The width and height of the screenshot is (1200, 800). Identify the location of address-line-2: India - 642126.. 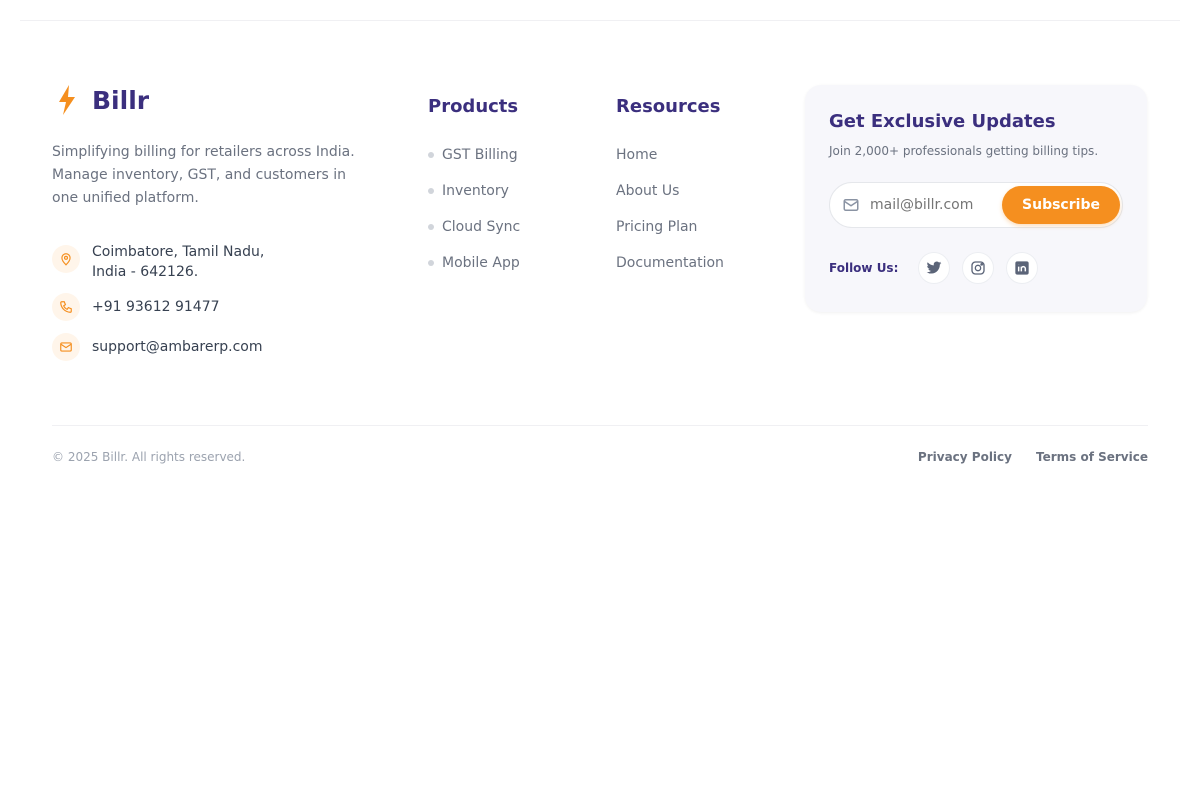
(145, 272).